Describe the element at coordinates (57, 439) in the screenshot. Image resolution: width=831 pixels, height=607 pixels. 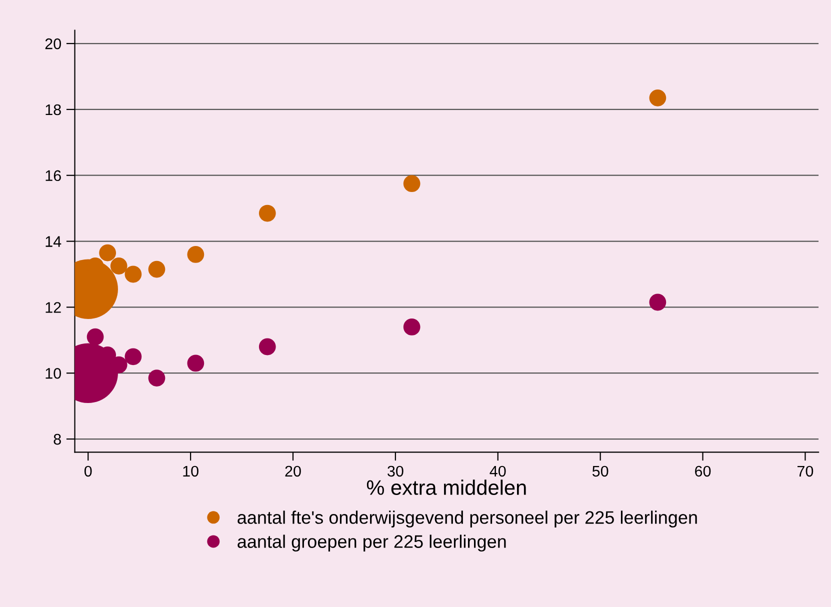
I see `y-tick-label: 8` at that location.